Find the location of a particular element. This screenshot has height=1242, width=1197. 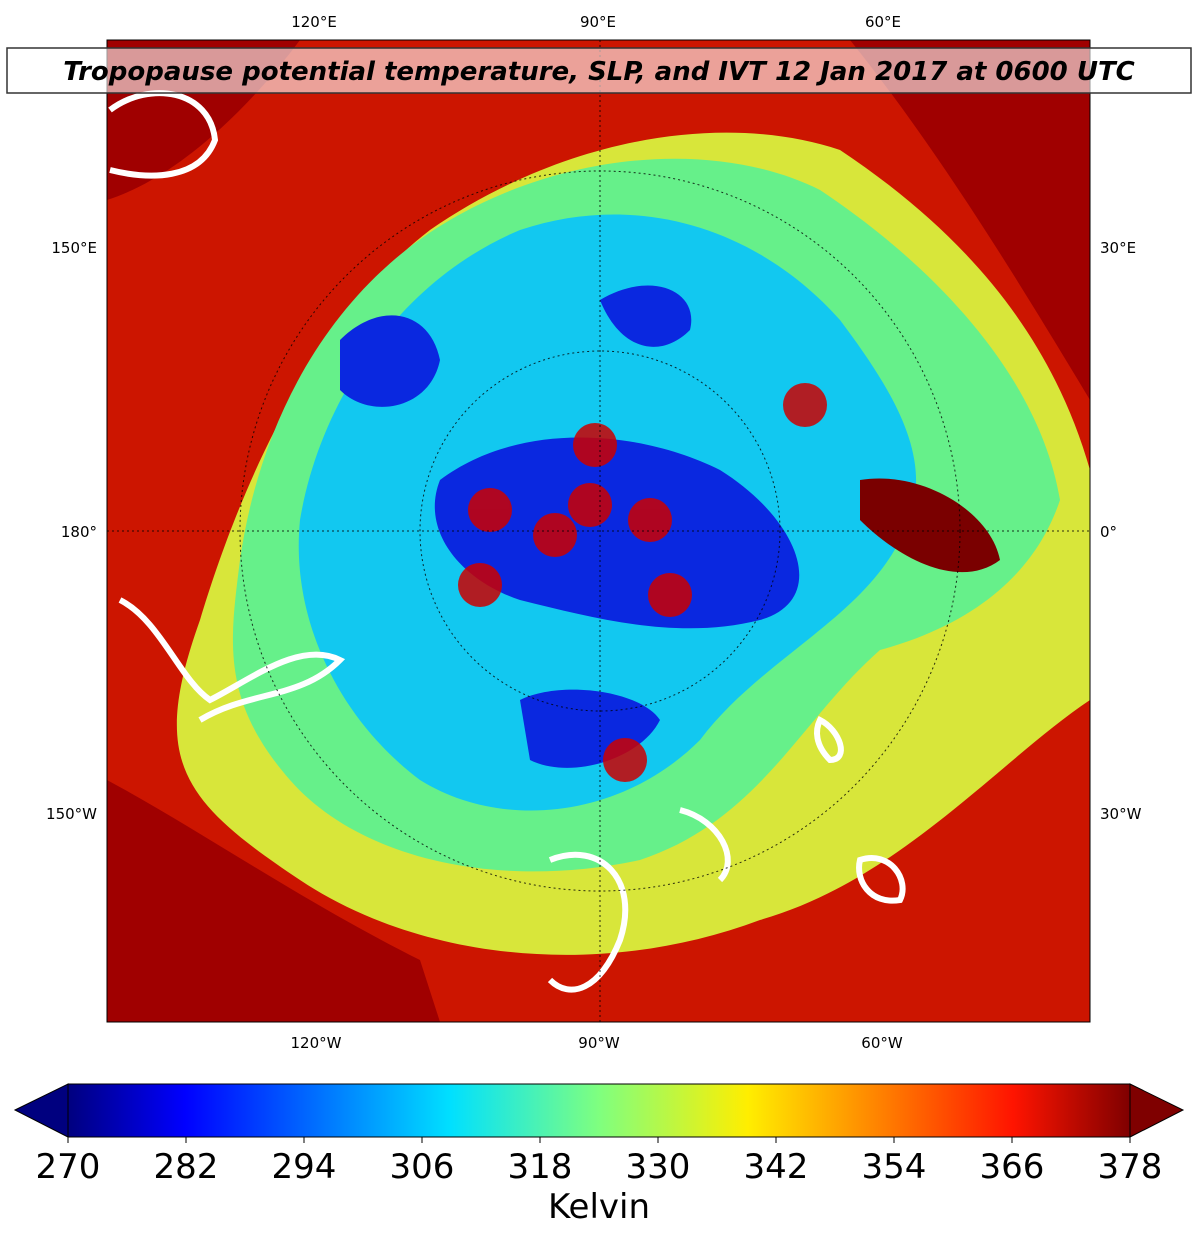

lon-label: 60°E is located at coordinates (883, 22).